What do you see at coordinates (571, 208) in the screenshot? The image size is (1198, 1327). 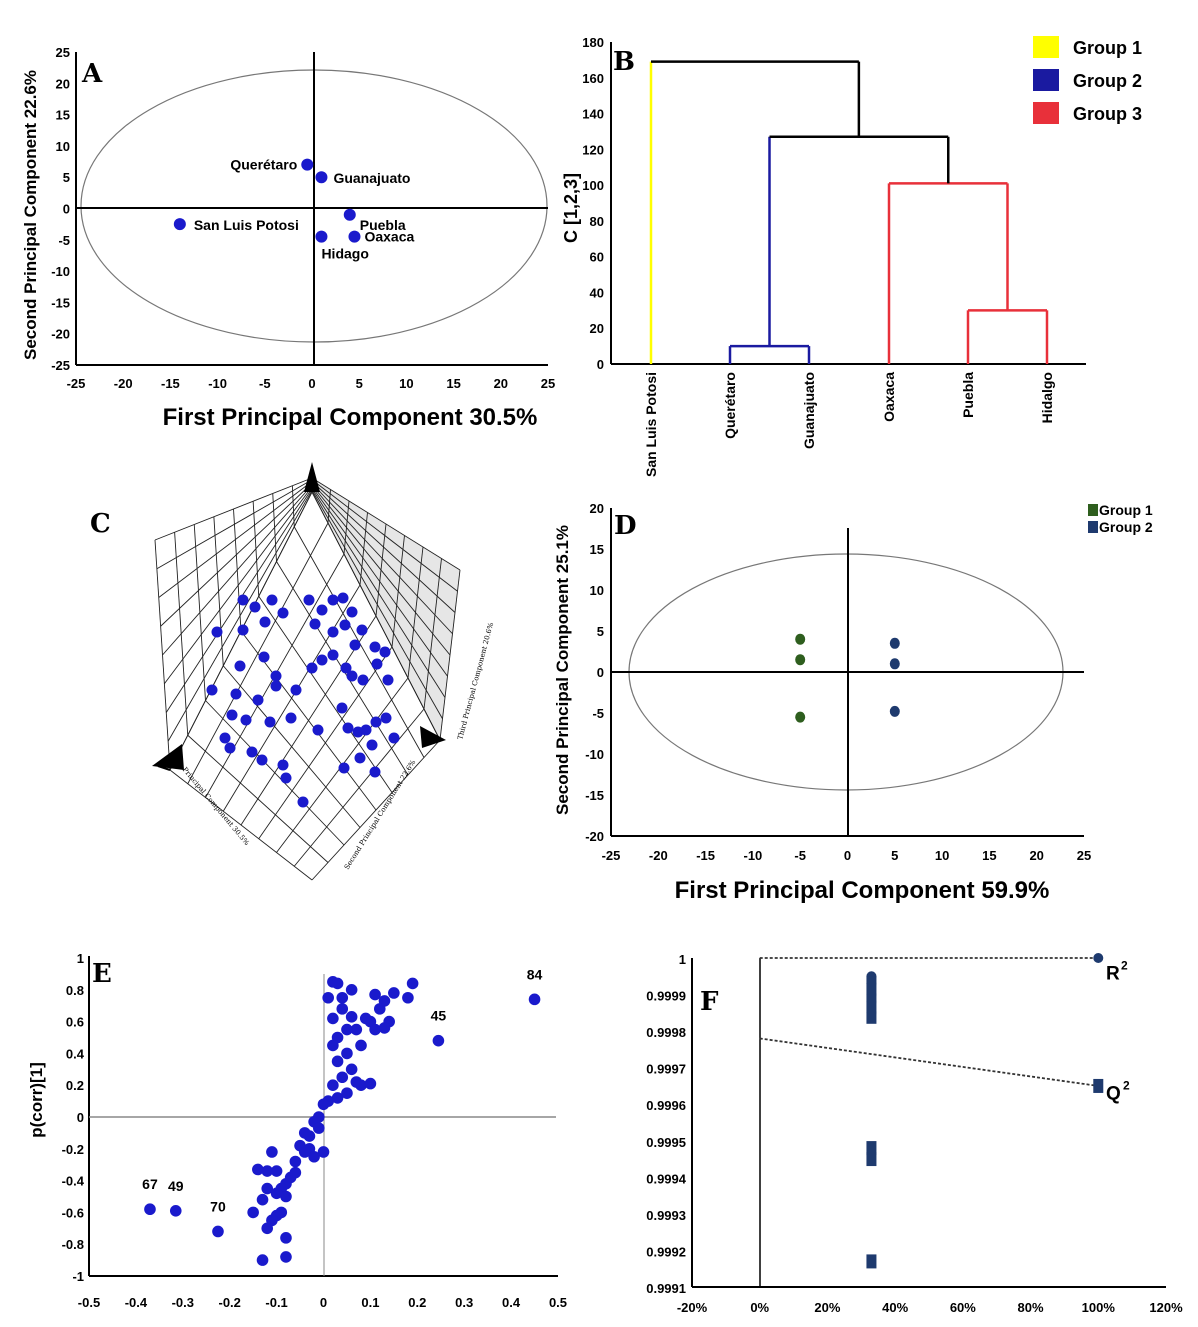 I see `y-axis-label: C [1,2,3]` at bounding box center [571, 208].